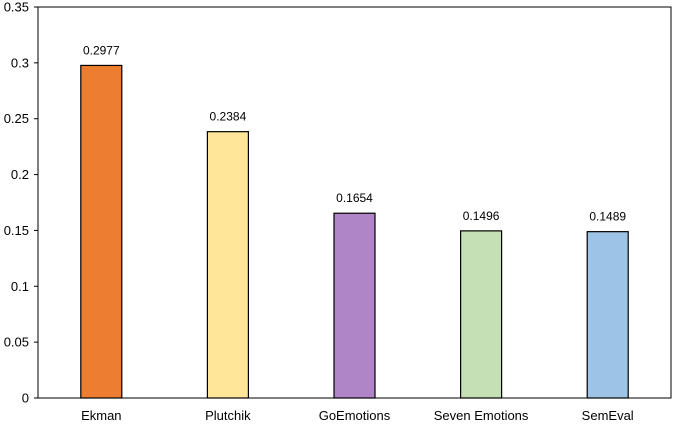 This screenshot has height=430, width=685. I want to click on y-tick-label: 0.35, so click(16, 7).